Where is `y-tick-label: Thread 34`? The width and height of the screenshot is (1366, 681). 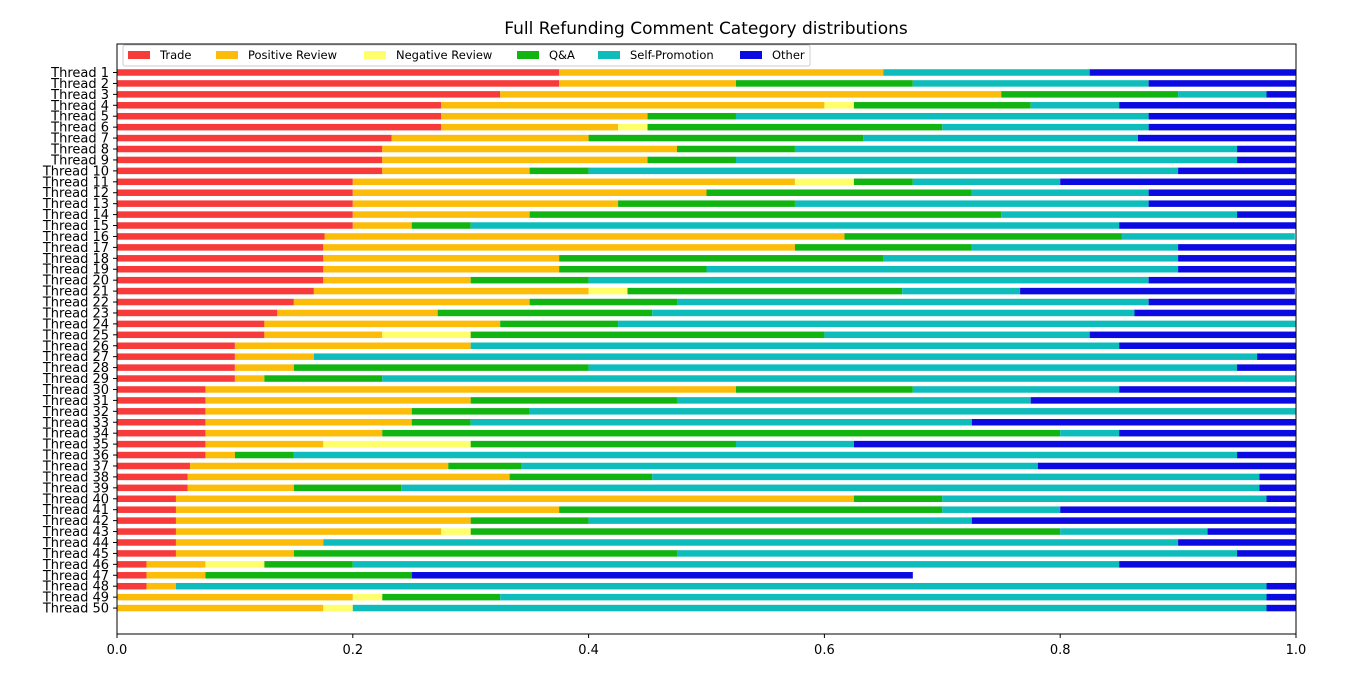 y-tick-label: Thread 34 is located at coordinates (75, 434).